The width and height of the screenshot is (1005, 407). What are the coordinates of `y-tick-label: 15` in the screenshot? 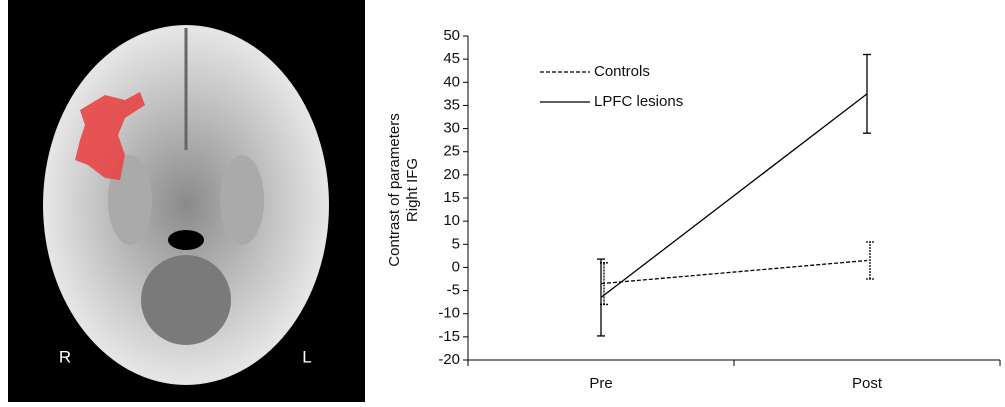 It's located at (451, 197).